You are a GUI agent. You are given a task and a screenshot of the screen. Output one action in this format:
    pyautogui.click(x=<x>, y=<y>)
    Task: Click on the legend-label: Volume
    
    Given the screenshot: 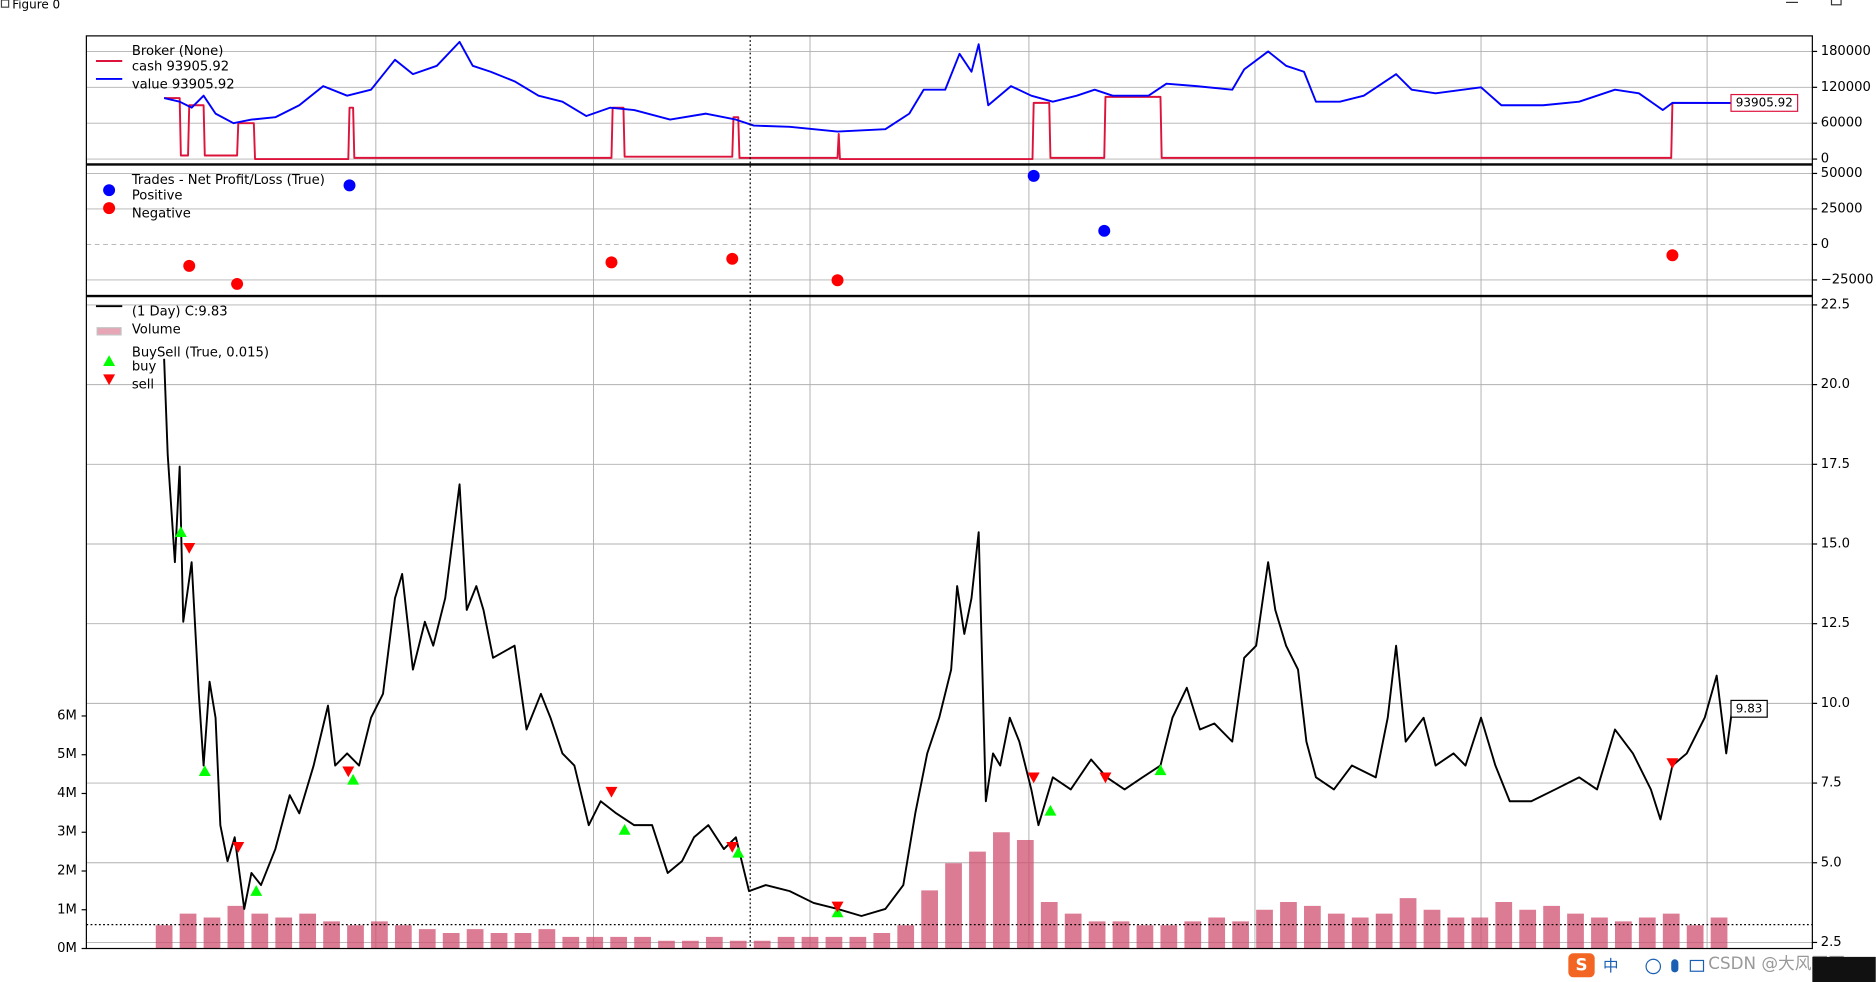 What is the action you would take?
    pyautogui.click(x=156, y=330)
    